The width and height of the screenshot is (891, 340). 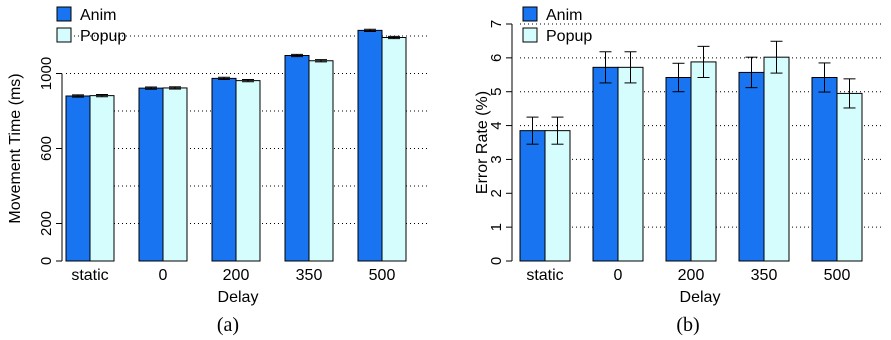 What do you see at coordinates (687, 325) in the screenshot?
I see `figure-caption: (b)` at bounding box center [687, 325].